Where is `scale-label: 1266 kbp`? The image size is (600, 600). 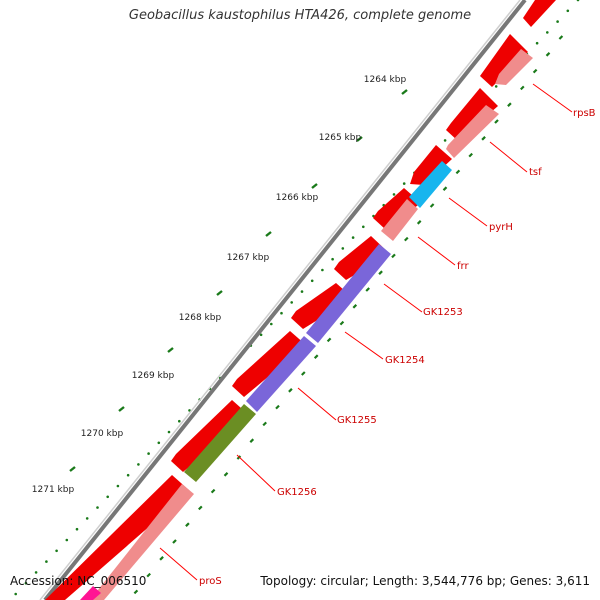 scale-label: 1266 kbp is located at coordinates (297, 198).